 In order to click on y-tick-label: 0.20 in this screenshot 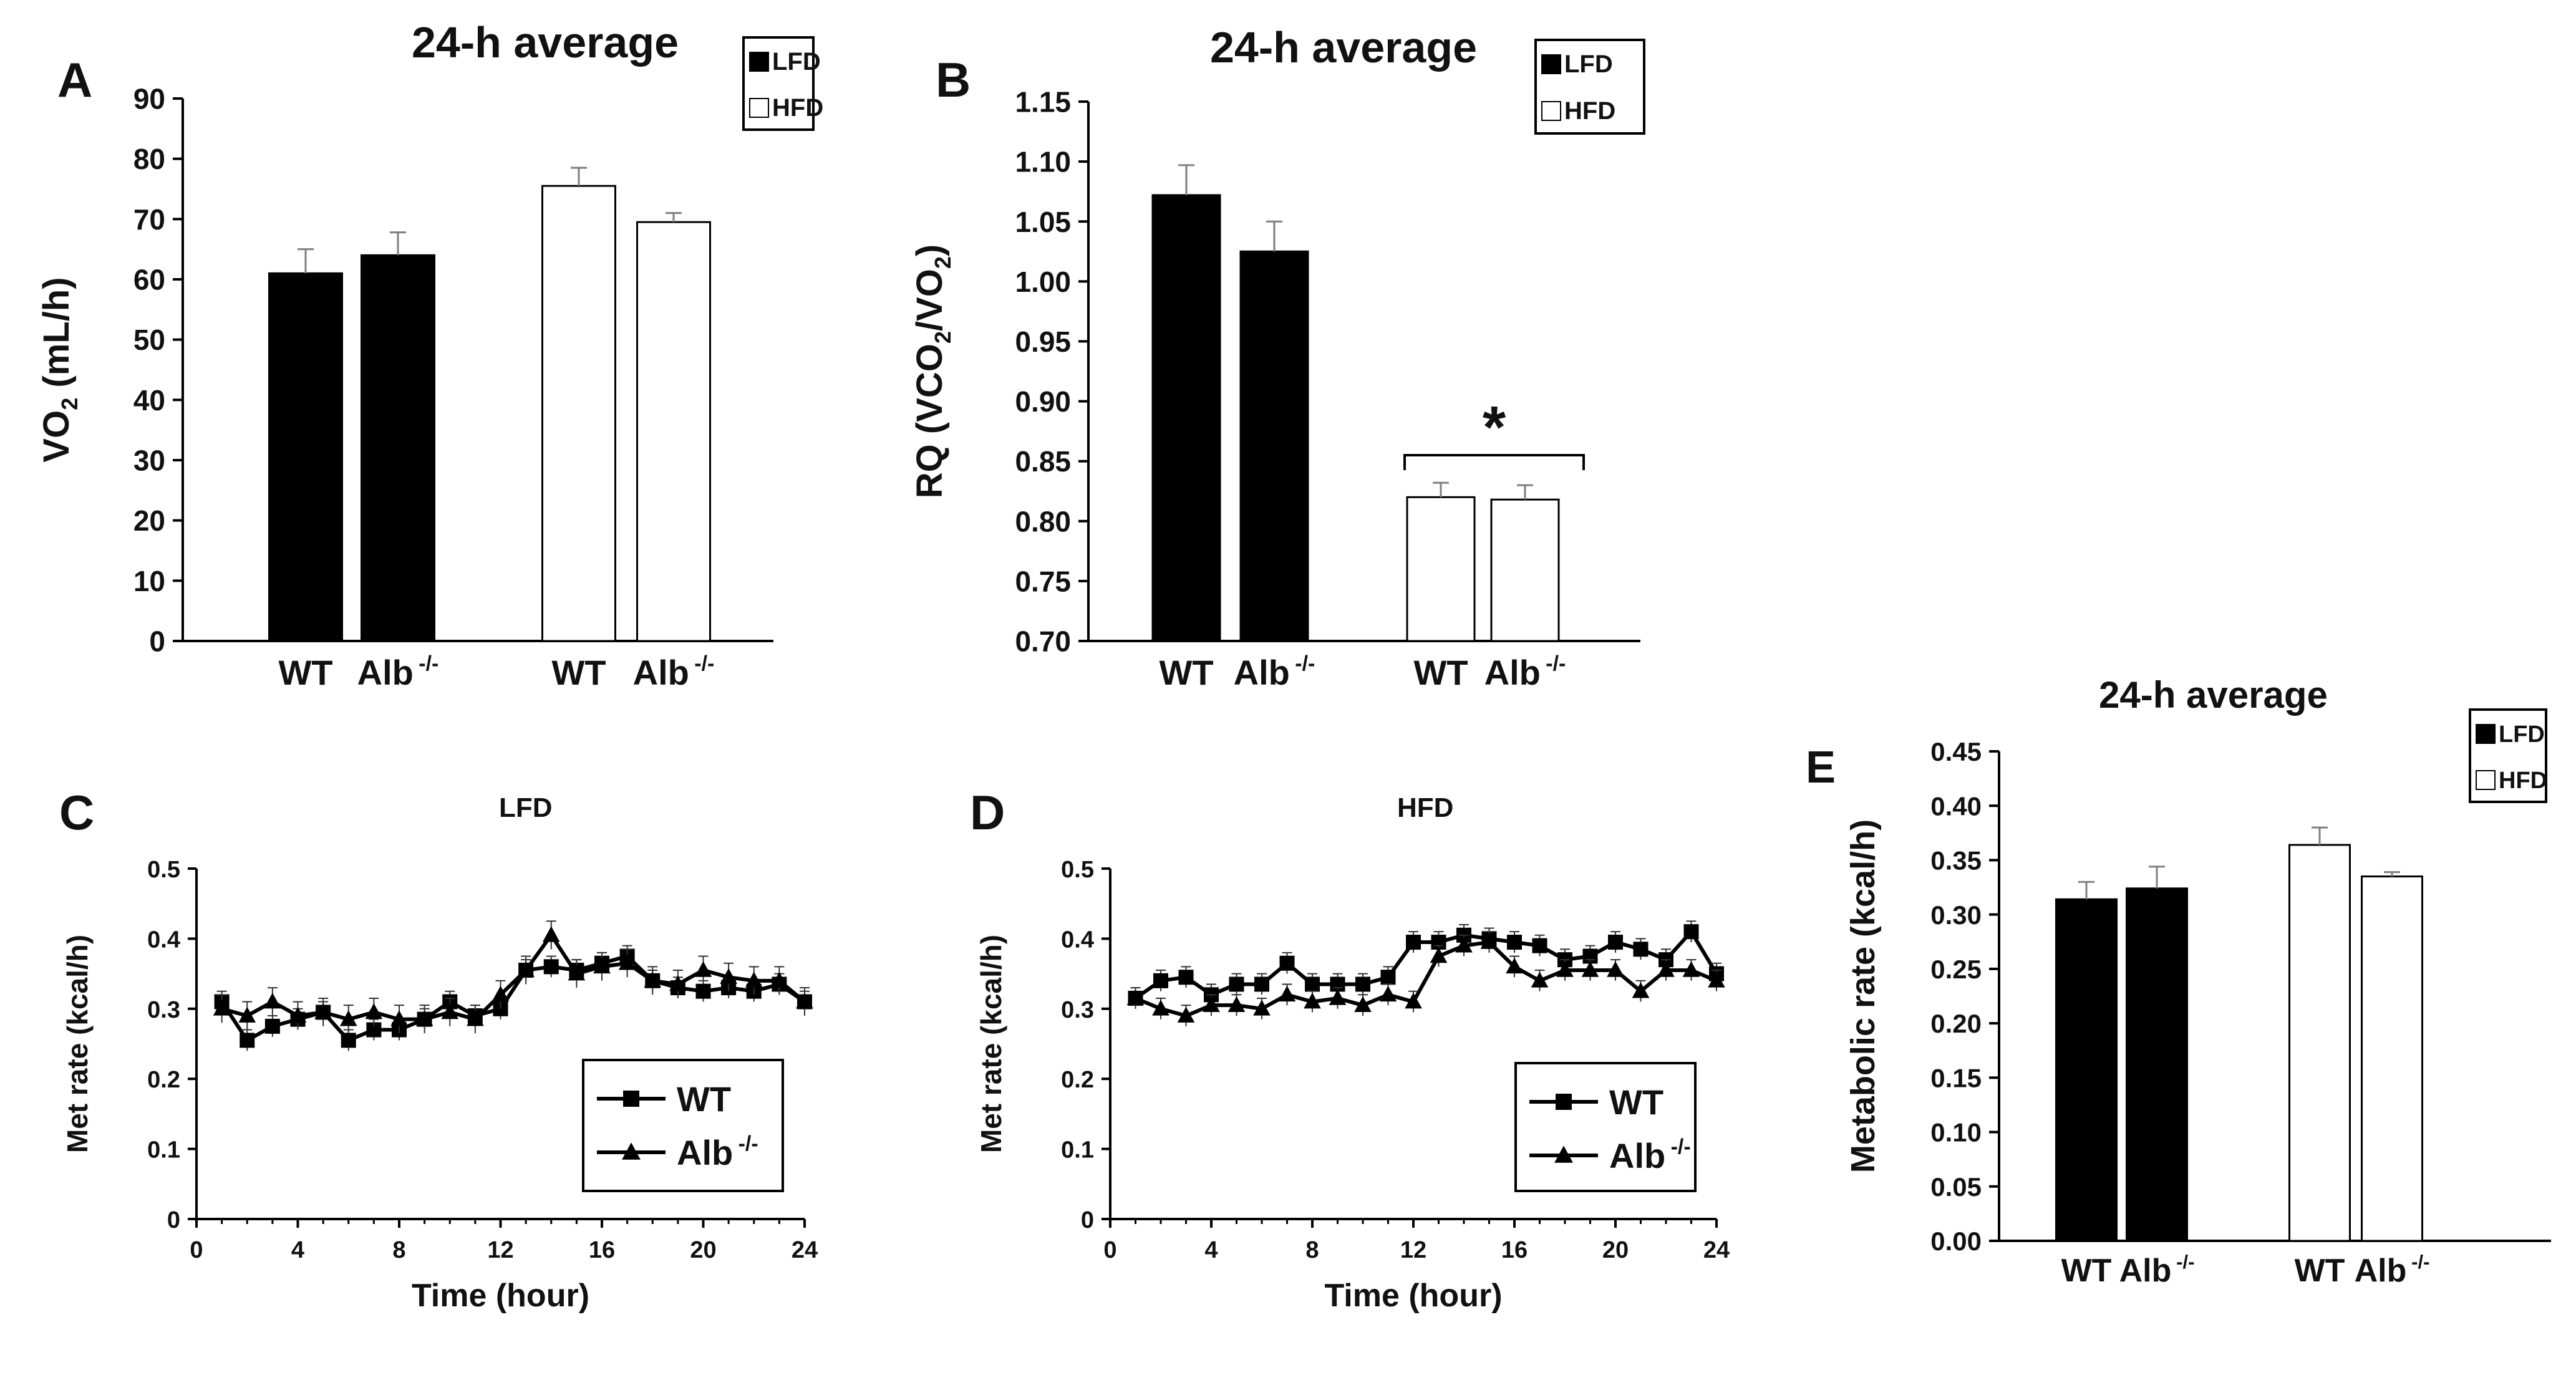, I will do `click(1956, 1023)`.